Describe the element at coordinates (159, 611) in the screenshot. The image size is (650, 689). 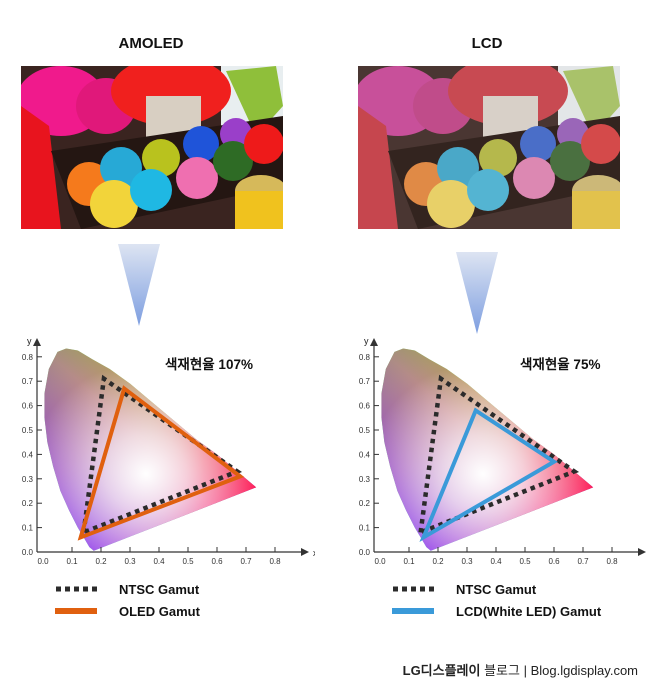
I see `legend-label: OLED Gamut` at that location.